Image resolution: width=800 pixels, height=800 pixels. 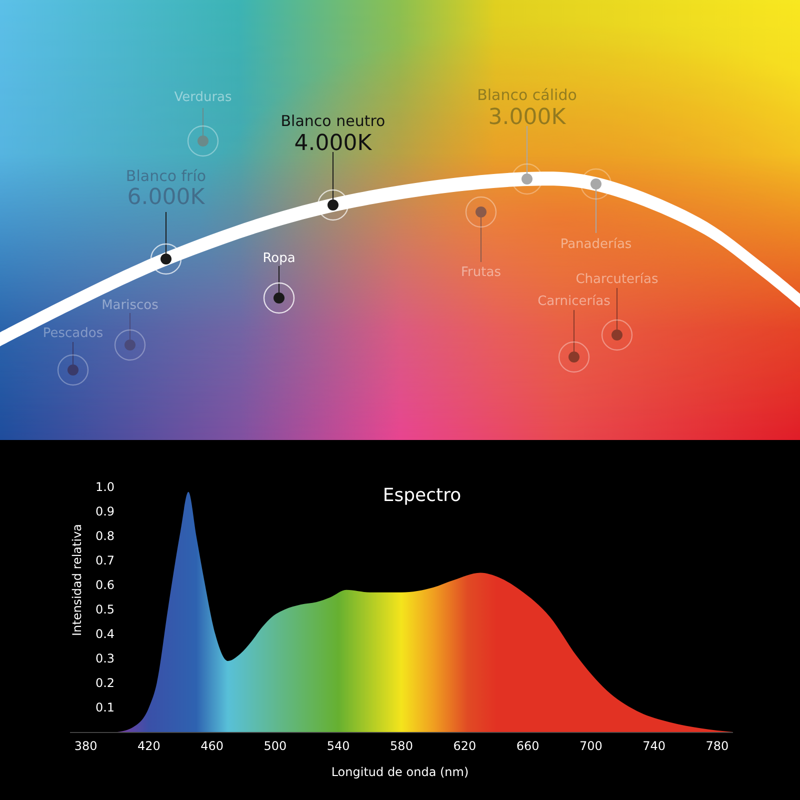 I want to click on x-tick-label: 780, so click(x=717, y=746).